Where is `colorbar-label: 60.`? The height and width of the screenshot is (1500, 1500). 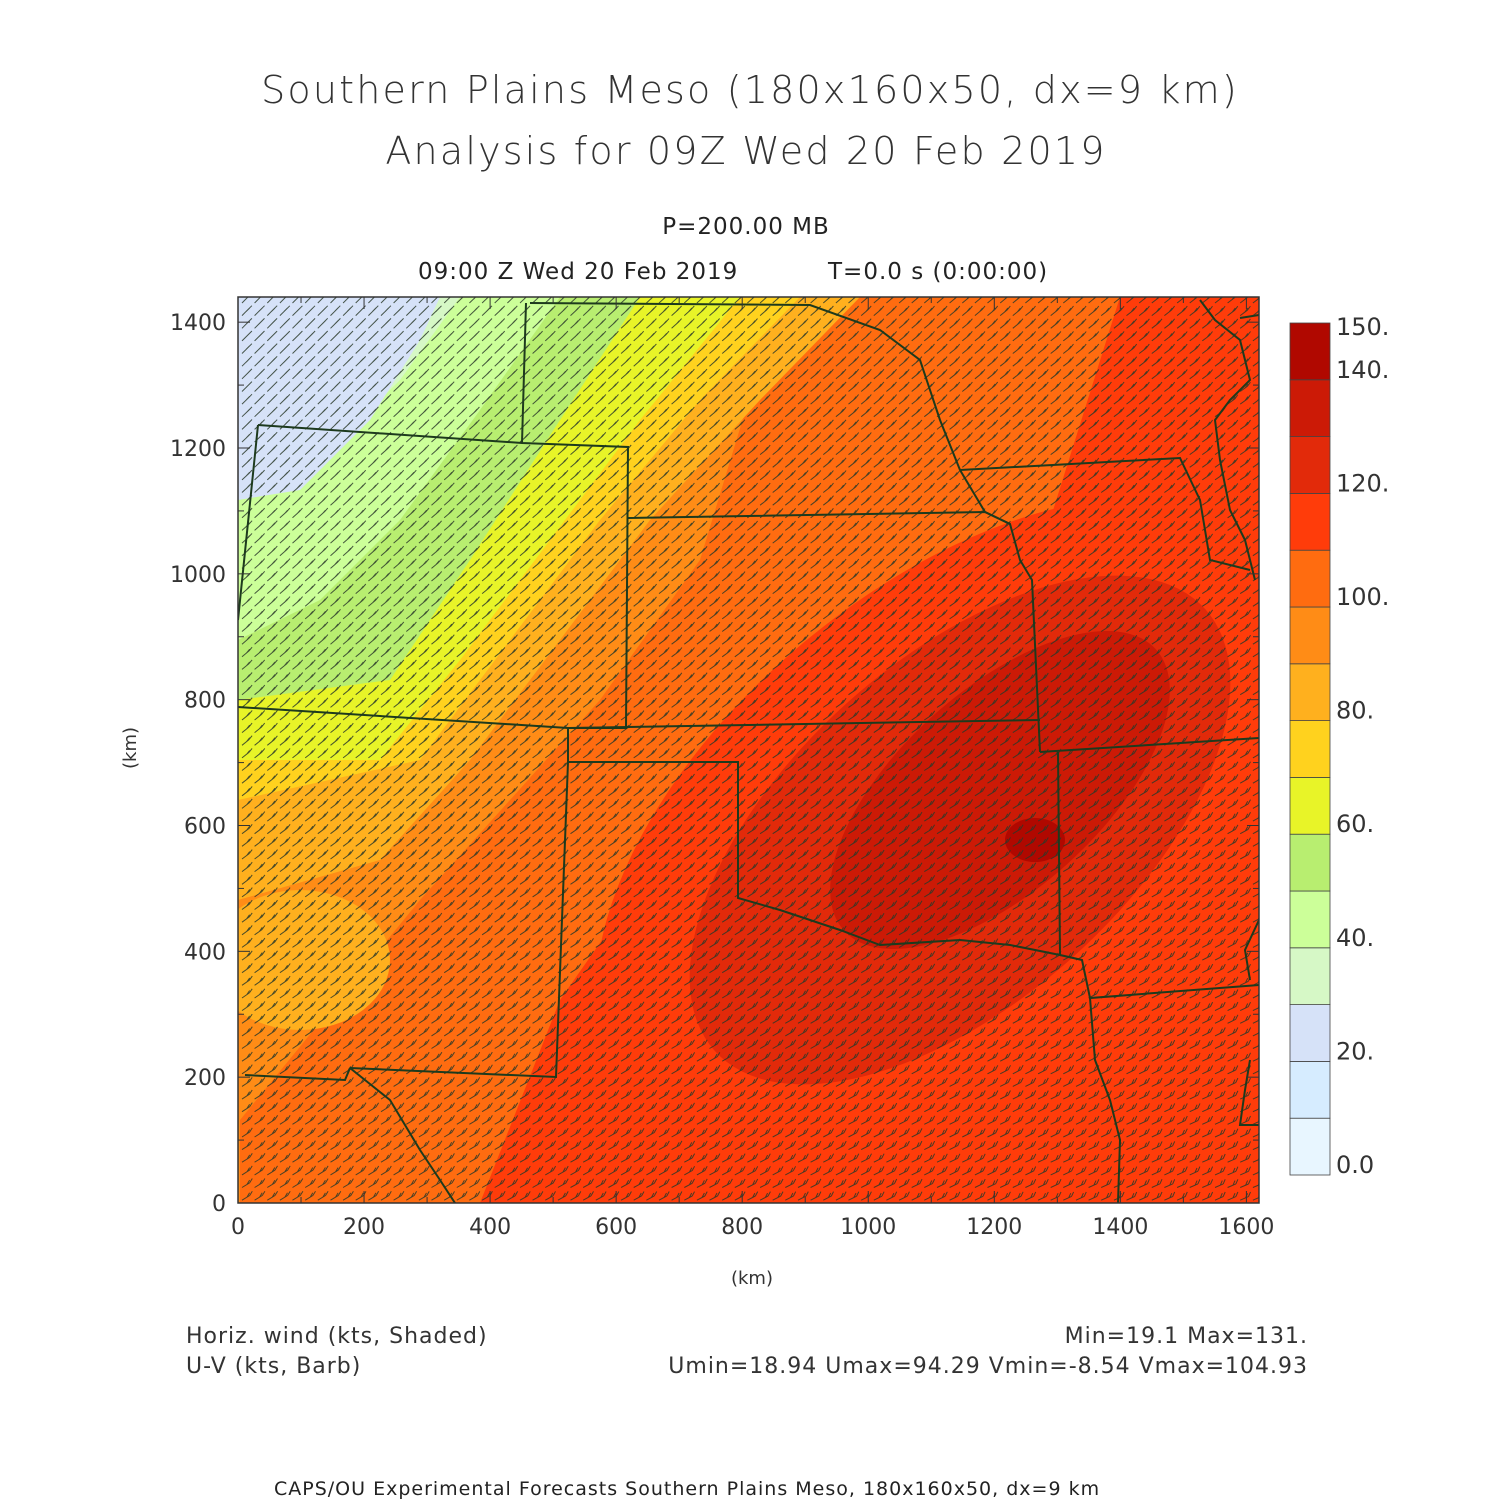 colorbar-label: 60. is located at coordinates (1355, 824).